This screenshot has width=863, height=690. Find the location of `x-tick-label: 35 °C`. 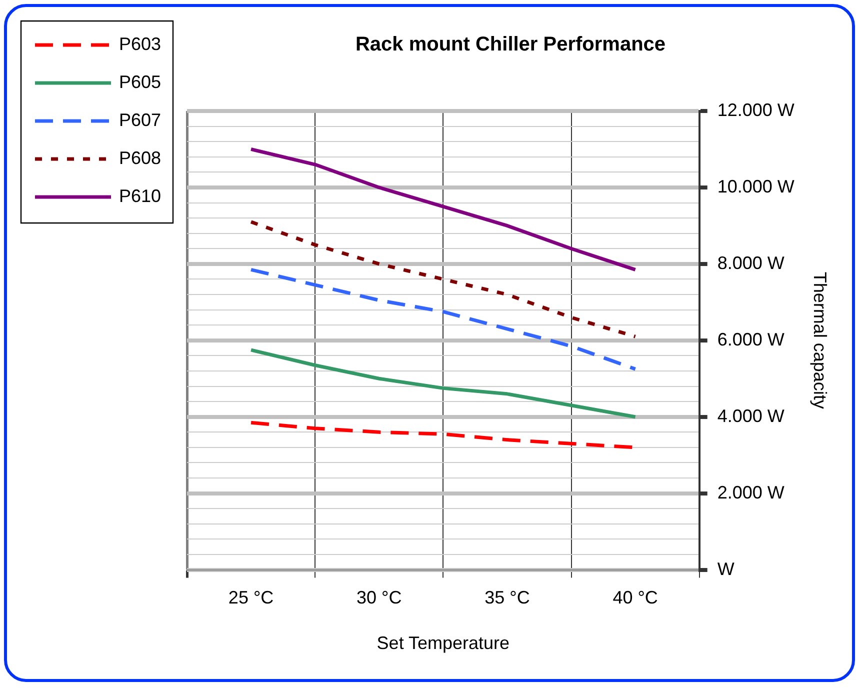

x-tick-label: 35 °C is located at coordinates (507, 598).